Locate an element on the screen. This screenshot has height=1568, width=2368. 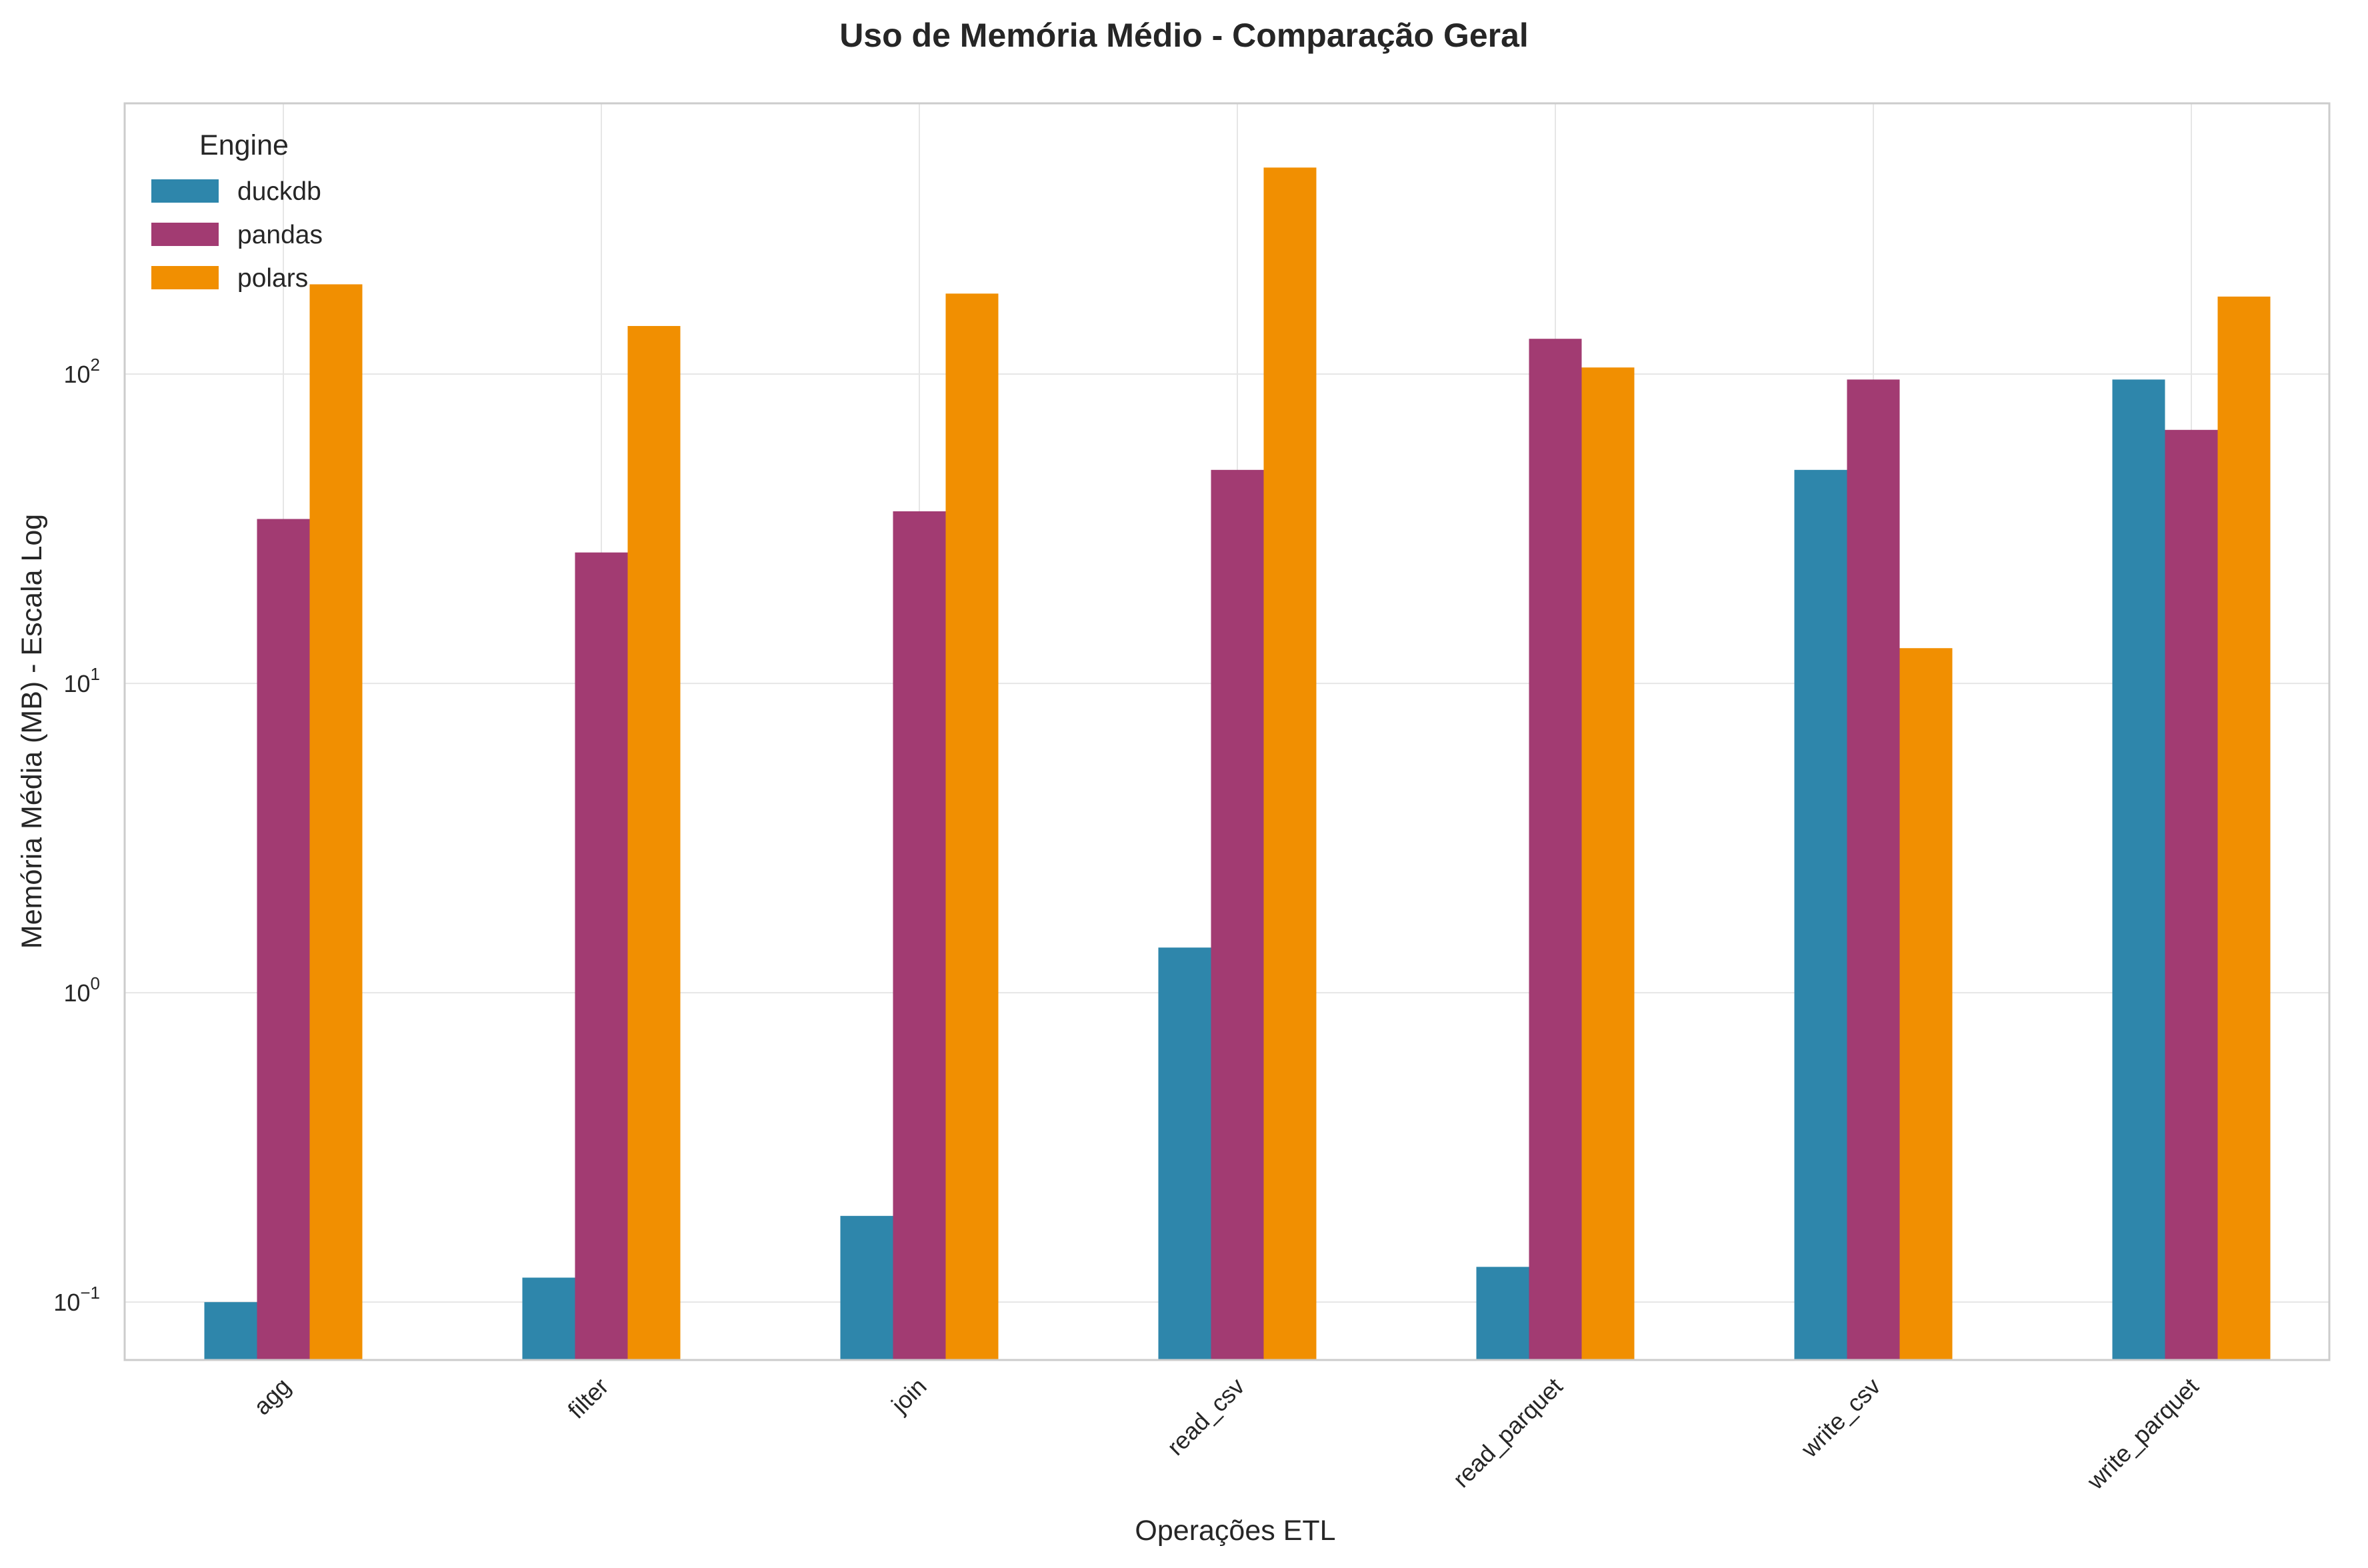
bar-duckdb-filter is located at coordinates (548, 1318).